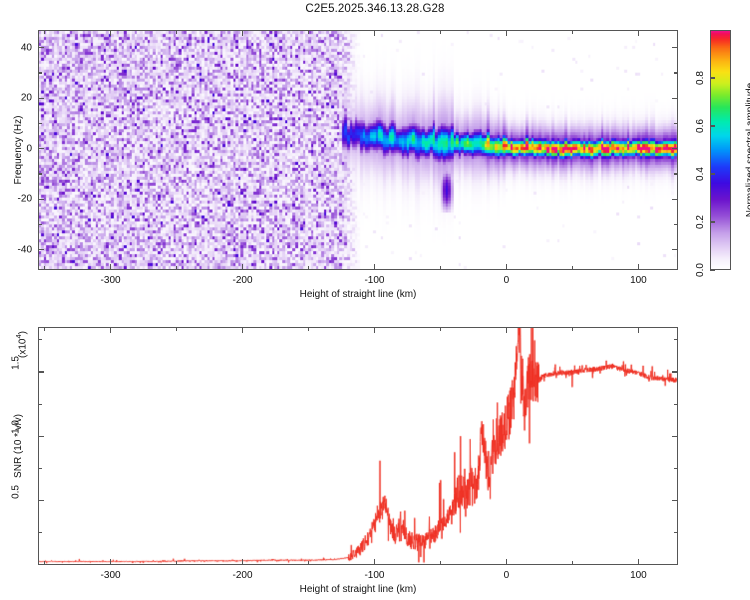  What do you see at coordinates (506, 280) in the screenshot?
I see `spec-xtick-label: 0` at bounding box center [506, 280].